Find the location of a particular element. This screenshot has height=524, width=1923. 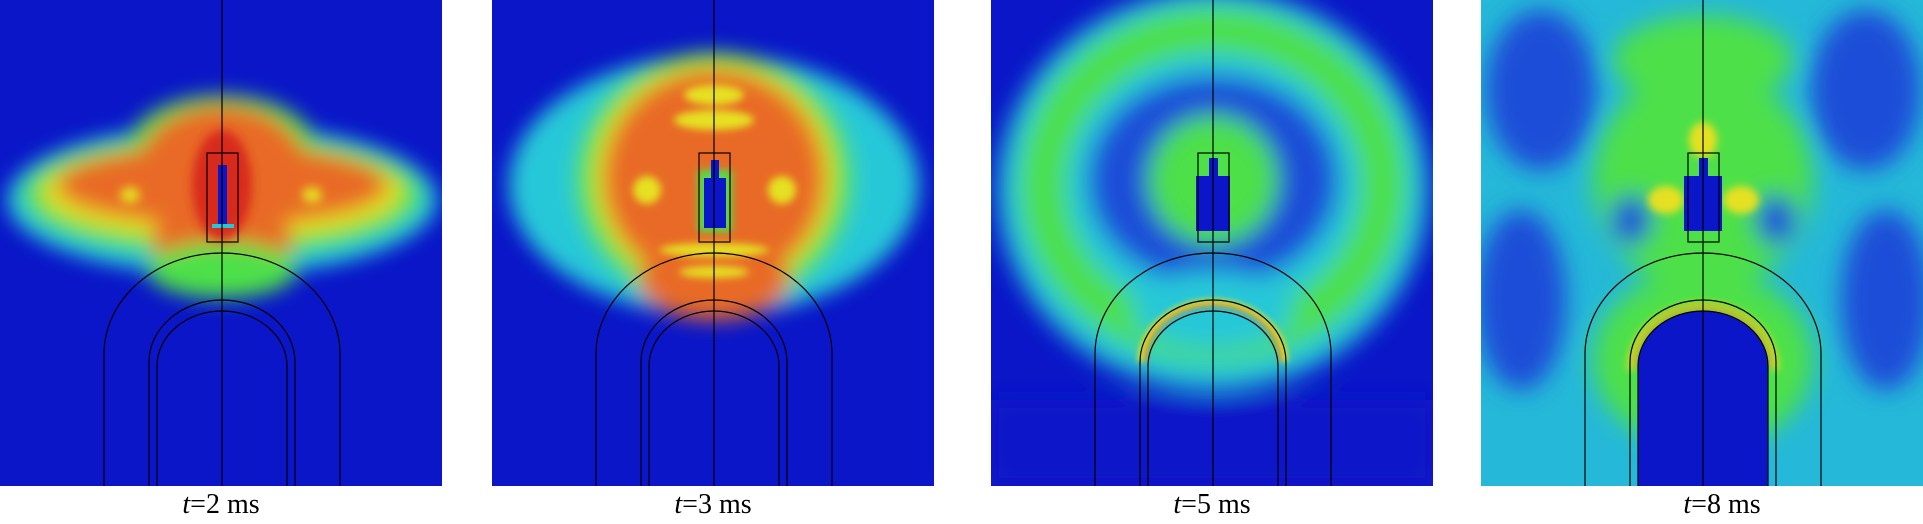

charge-core is located at coordinates (715, 203).